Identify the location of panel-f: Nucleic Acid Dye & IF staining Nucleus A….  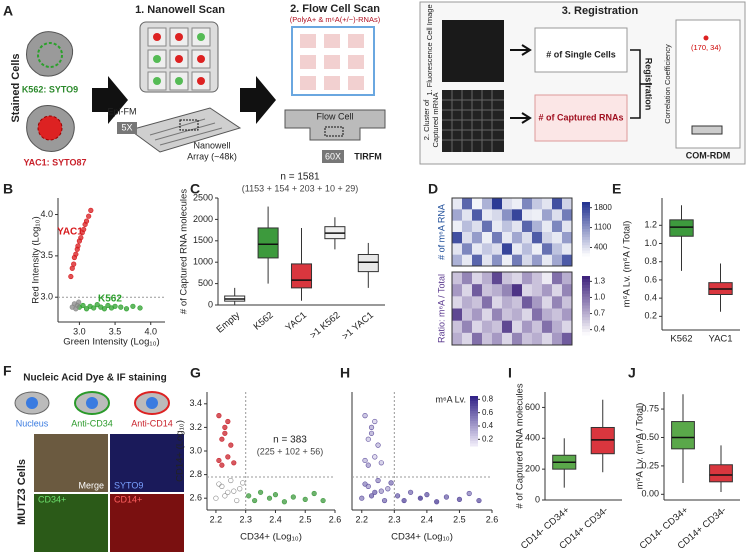
(99, 462).